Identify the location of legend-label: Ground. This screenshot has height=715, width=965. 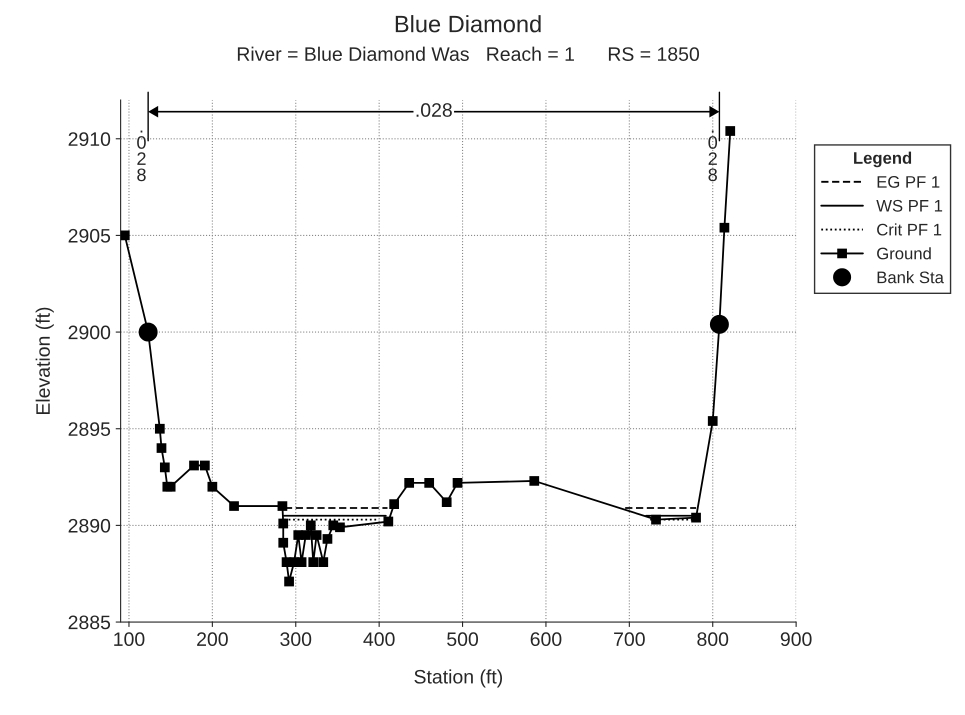
(904, 253).